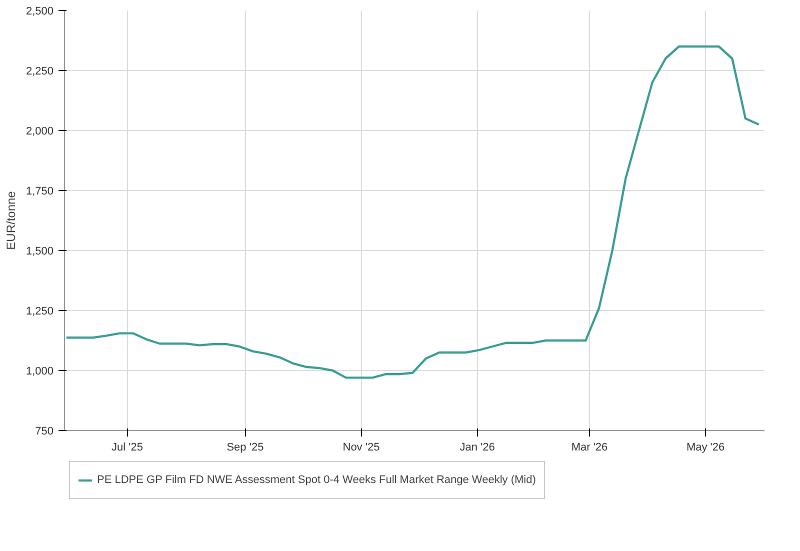  Describe the element at coordinates (40, 312) in the screenshot. I see `y-tick-label: 1,250` at that location.